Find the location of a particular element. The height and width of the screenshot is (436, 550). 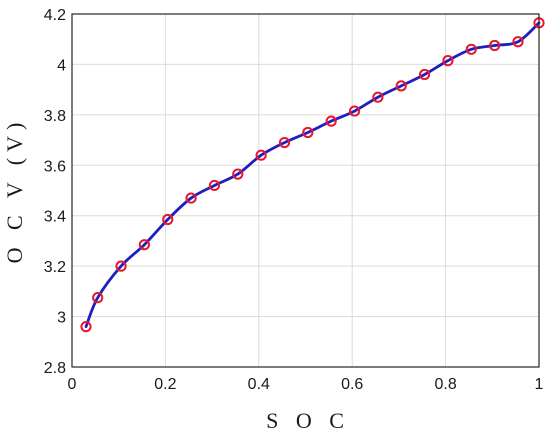

y-tick-labels: 2.8 3 3.2 3.4 3.6 3.8 4 4.2 is located at coordinates (55, 192).